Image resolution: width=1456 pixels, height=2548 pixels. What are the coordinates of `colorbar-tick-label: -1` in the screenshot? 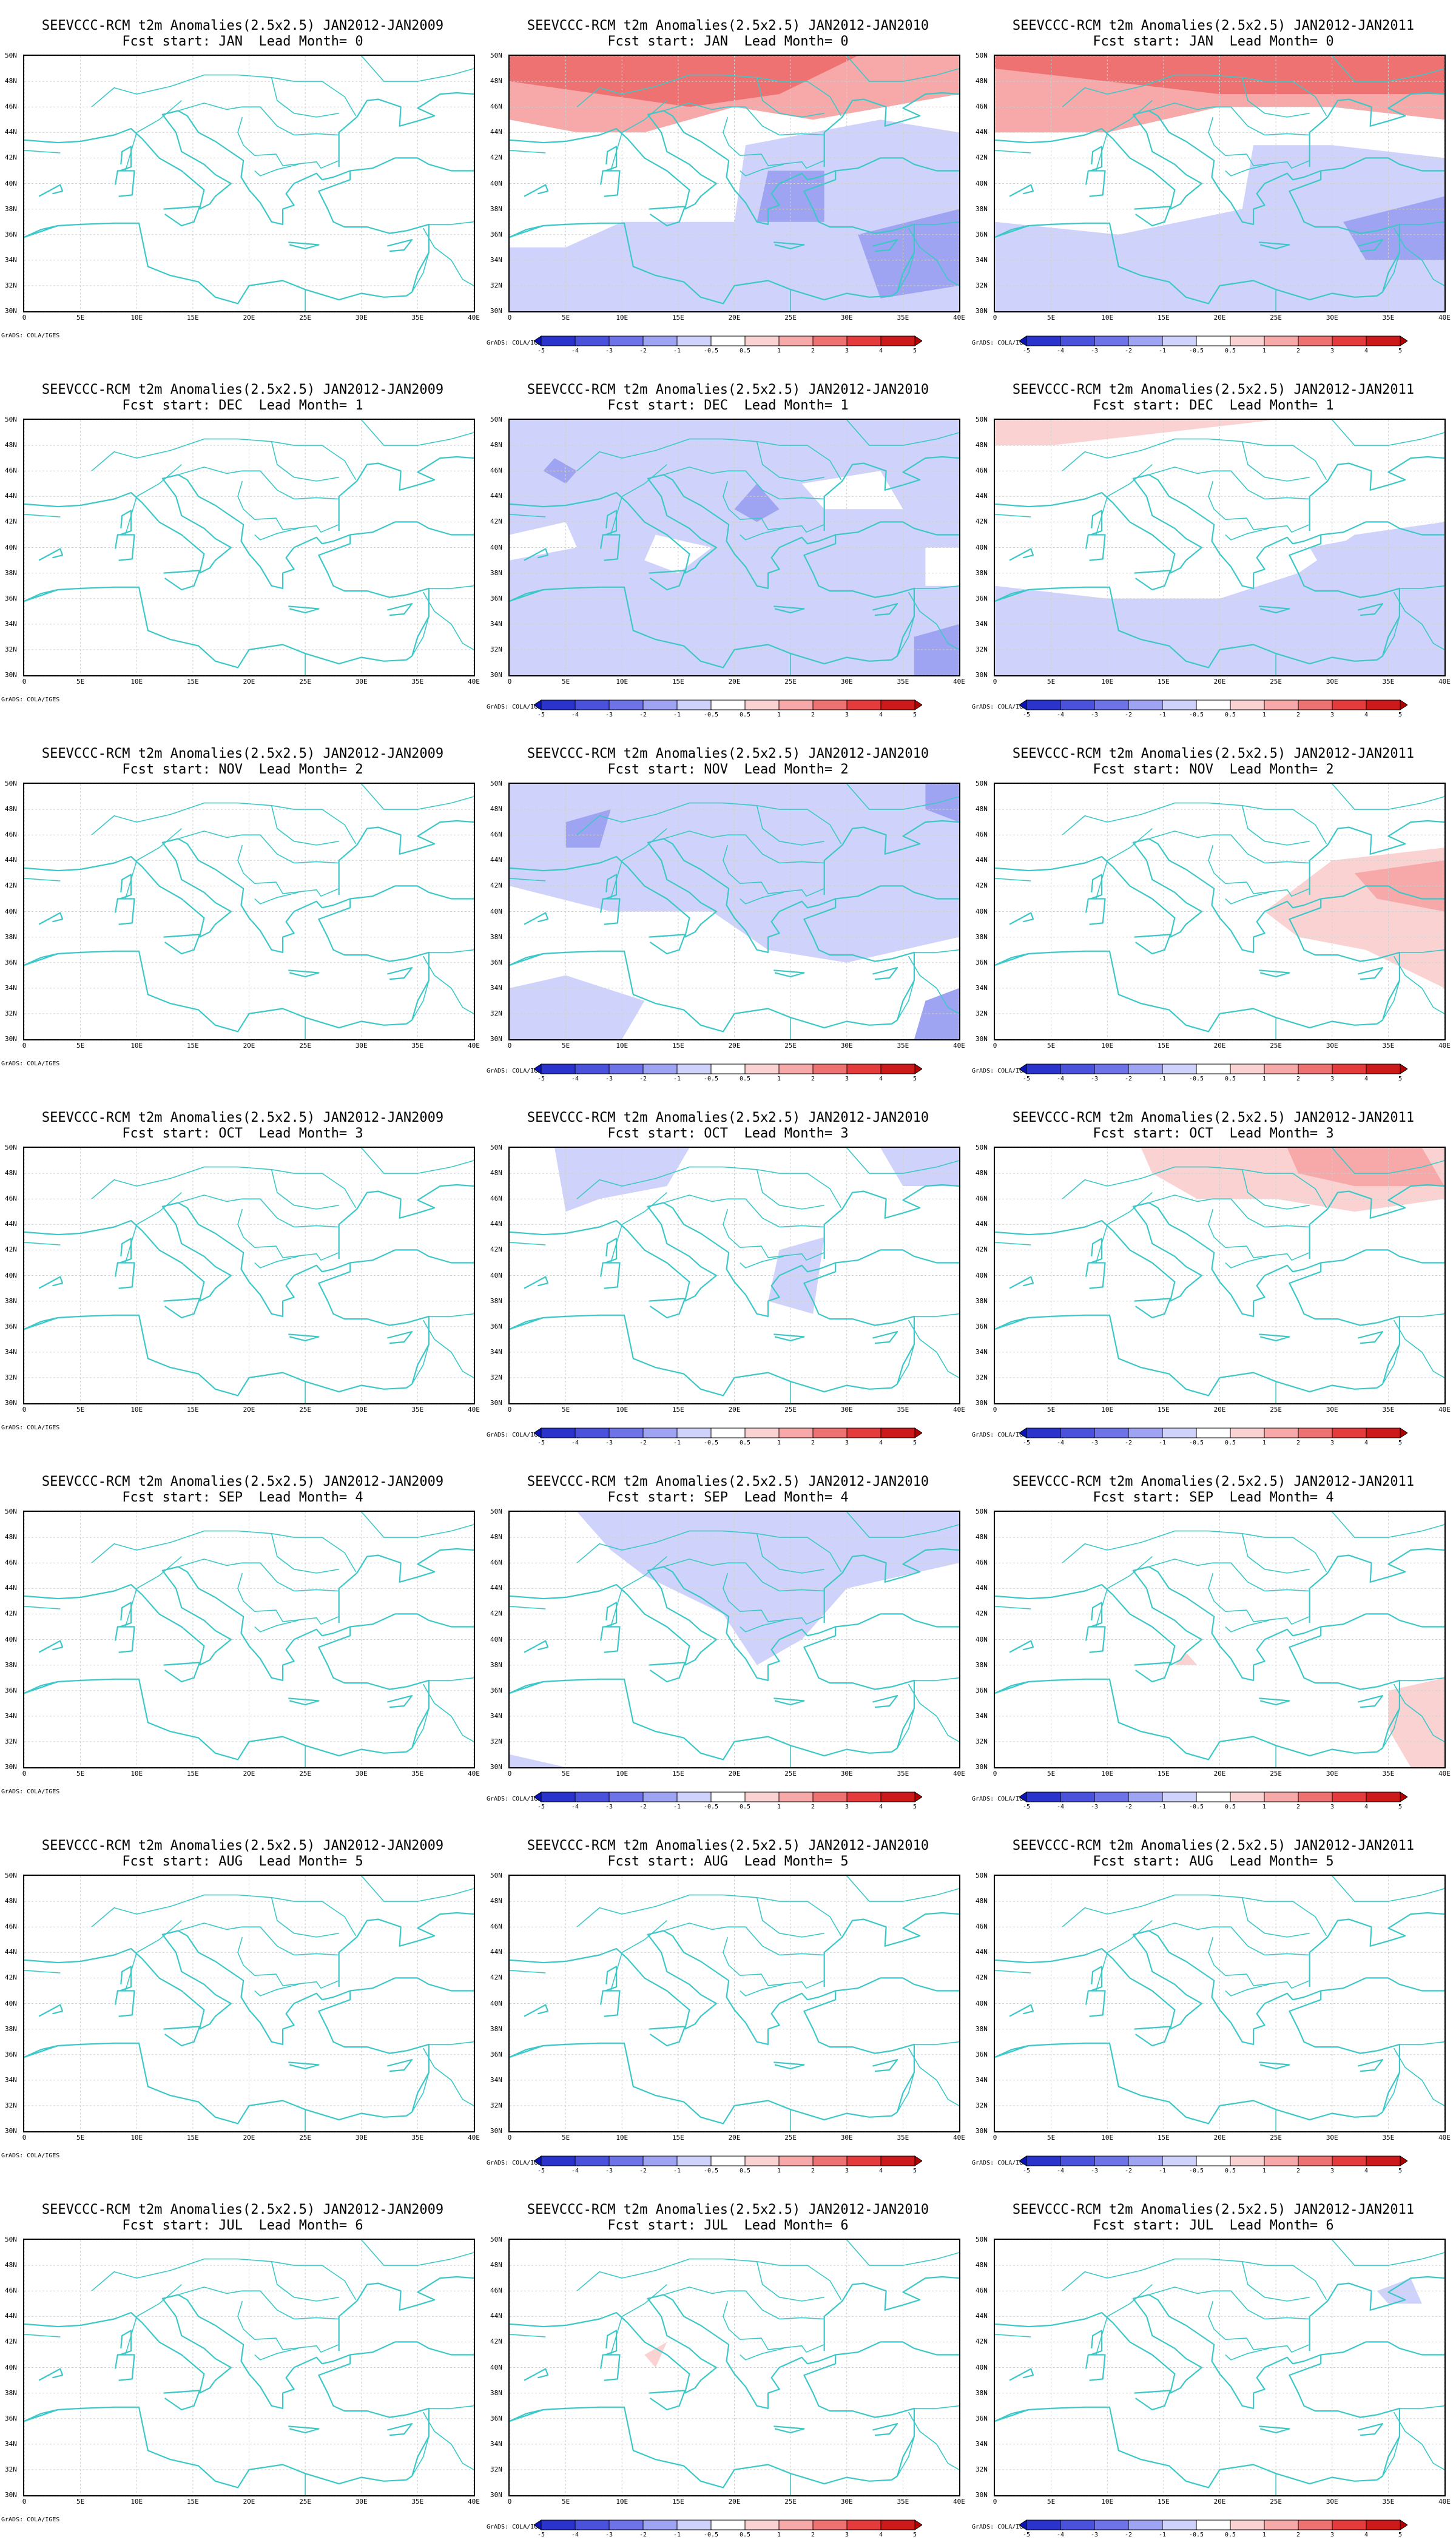 It's located at (1162, 1807).